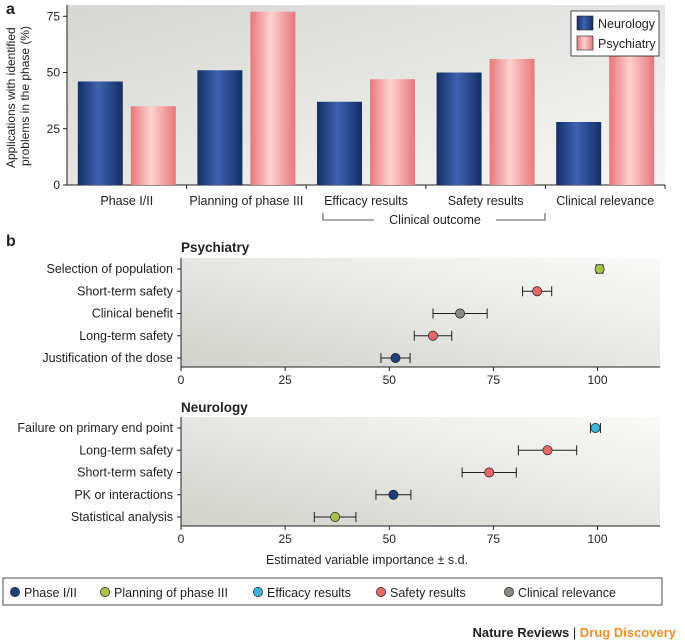 This screenshot has width=685, height=642. Describe the element at coordinates (522, 632) in the screenshot. I see `journal-name: Nature Reviews` at that location.